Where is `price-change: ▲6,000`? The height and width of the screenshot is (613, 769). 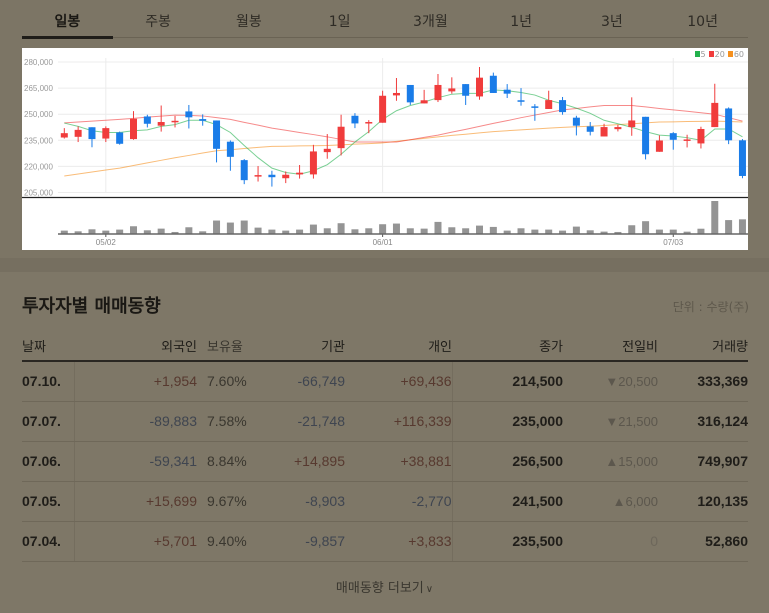 price-change: ▲6,000 is located at coordinates (610, 501).